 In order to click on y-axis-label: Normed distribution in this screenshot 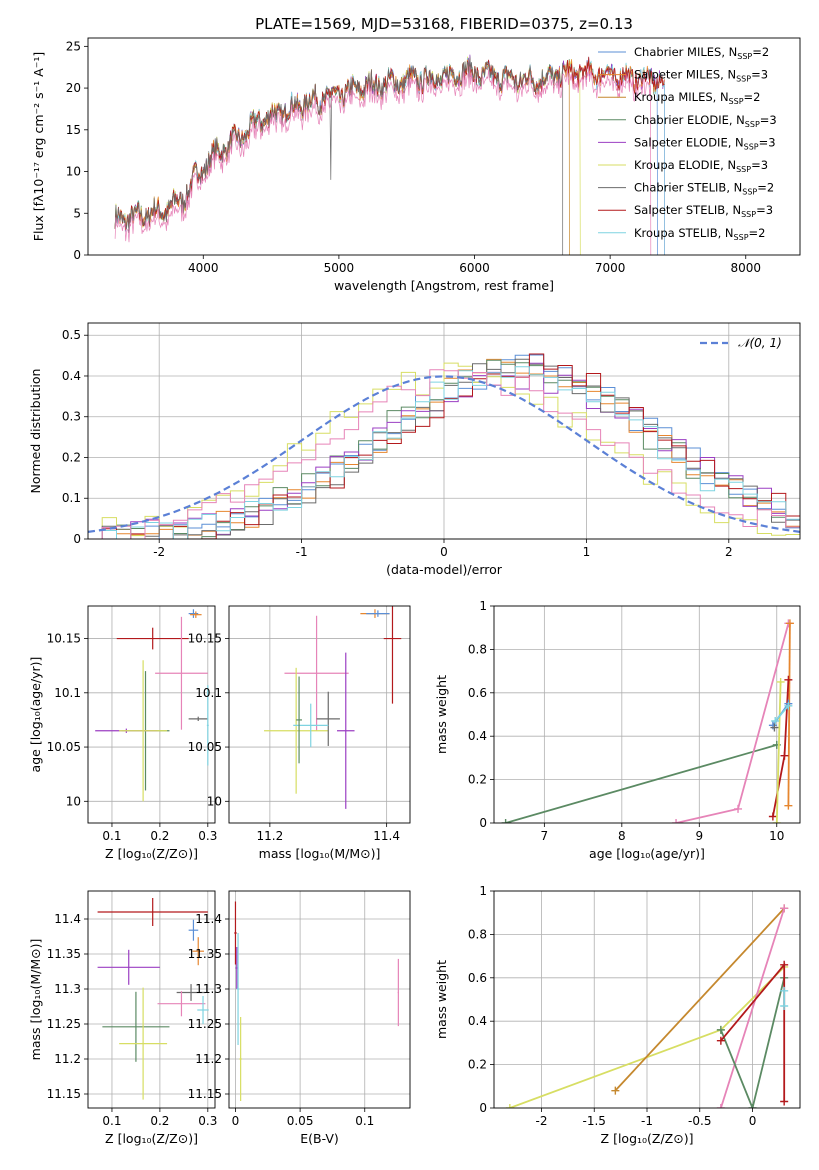, I will do `click(35, 431)`.